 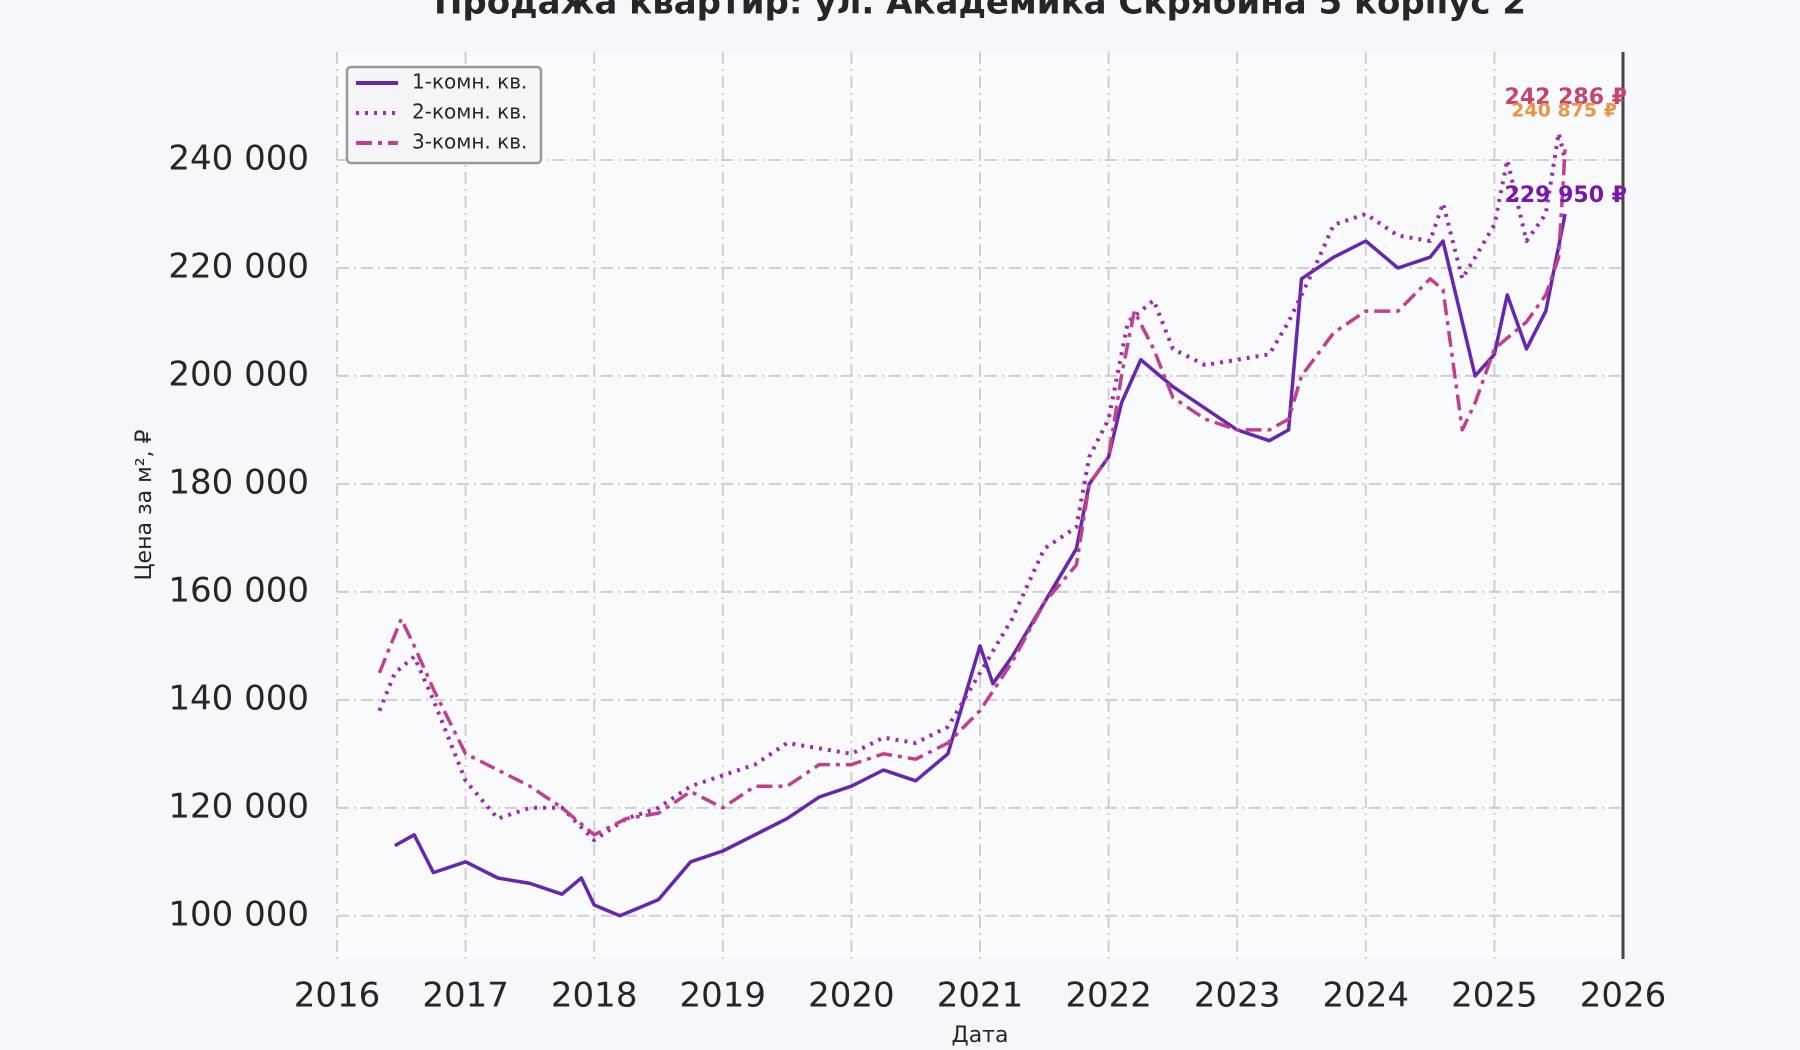 What do you see at coordinates (1566, 97) in the screenshot?
I see `annotation: 242 286 ₽` at bounding box center [1566, 97].